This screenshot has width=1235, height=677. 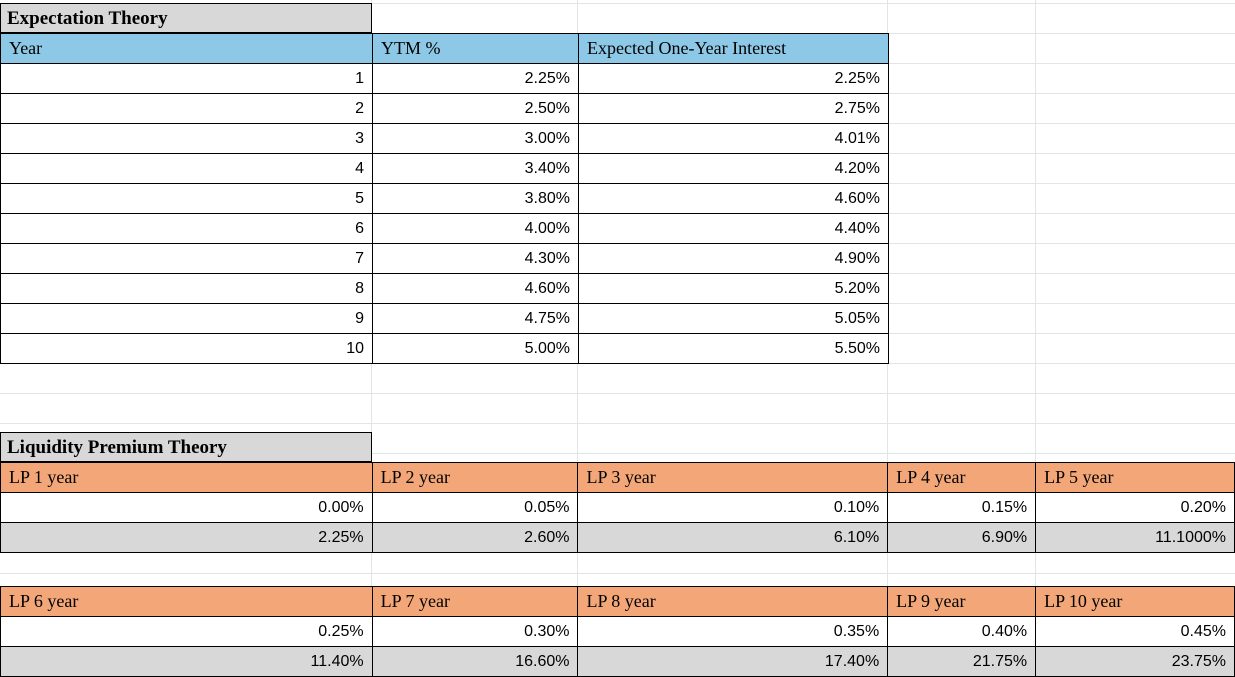 I want to click on lp-header-6-year: LP 6 year, so click(x=186, y=601).